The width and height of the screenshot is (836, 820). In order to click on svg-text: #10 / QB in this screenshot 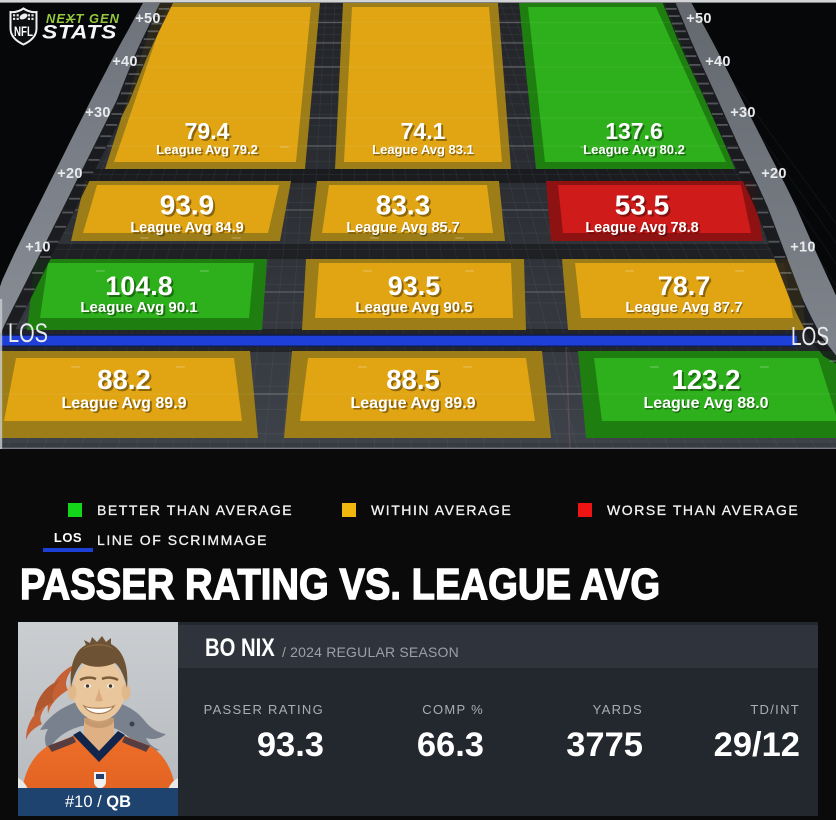, I will do `click(98, 802)`.